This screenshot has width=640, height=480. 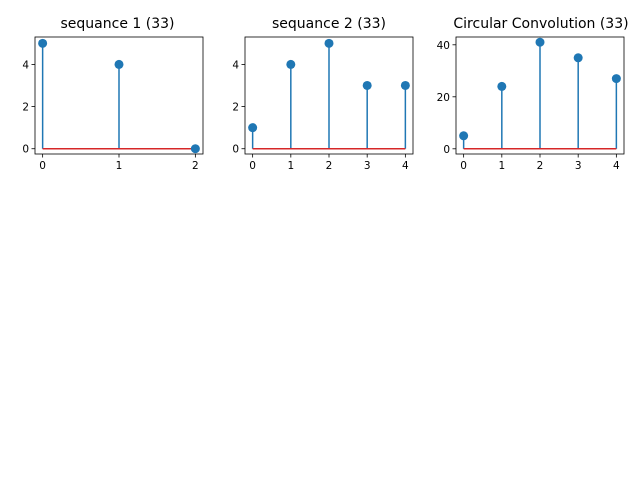 What do you see at coordinates (329, 24) in the screenshot?
I see `subplot-2-title: sequance 2 (33)` at bounding box center [329, 24].